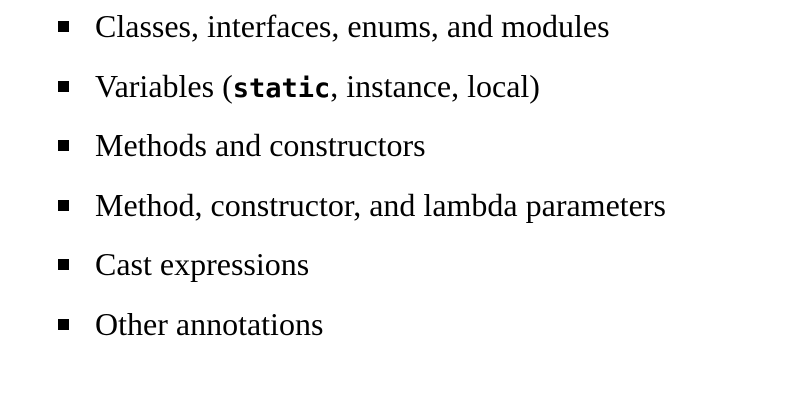 The image size is (794, 403). I want to click on list-item-text: Variables (static, instance, local), so click(317, 87).